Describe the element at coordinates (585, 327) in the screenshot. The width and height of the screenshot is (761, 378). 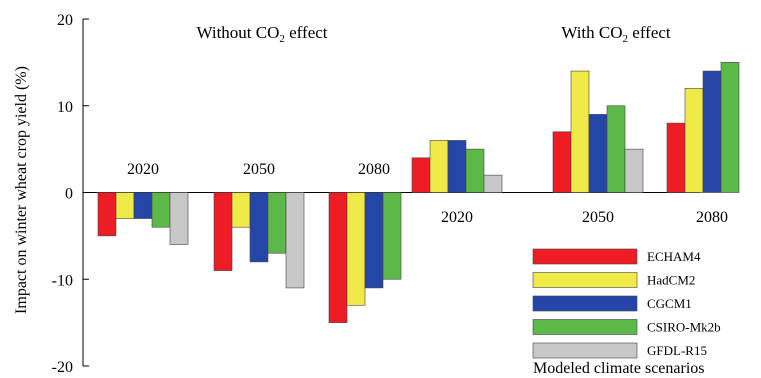
I see `legend-swatch-csiro-mk2b` at that location.